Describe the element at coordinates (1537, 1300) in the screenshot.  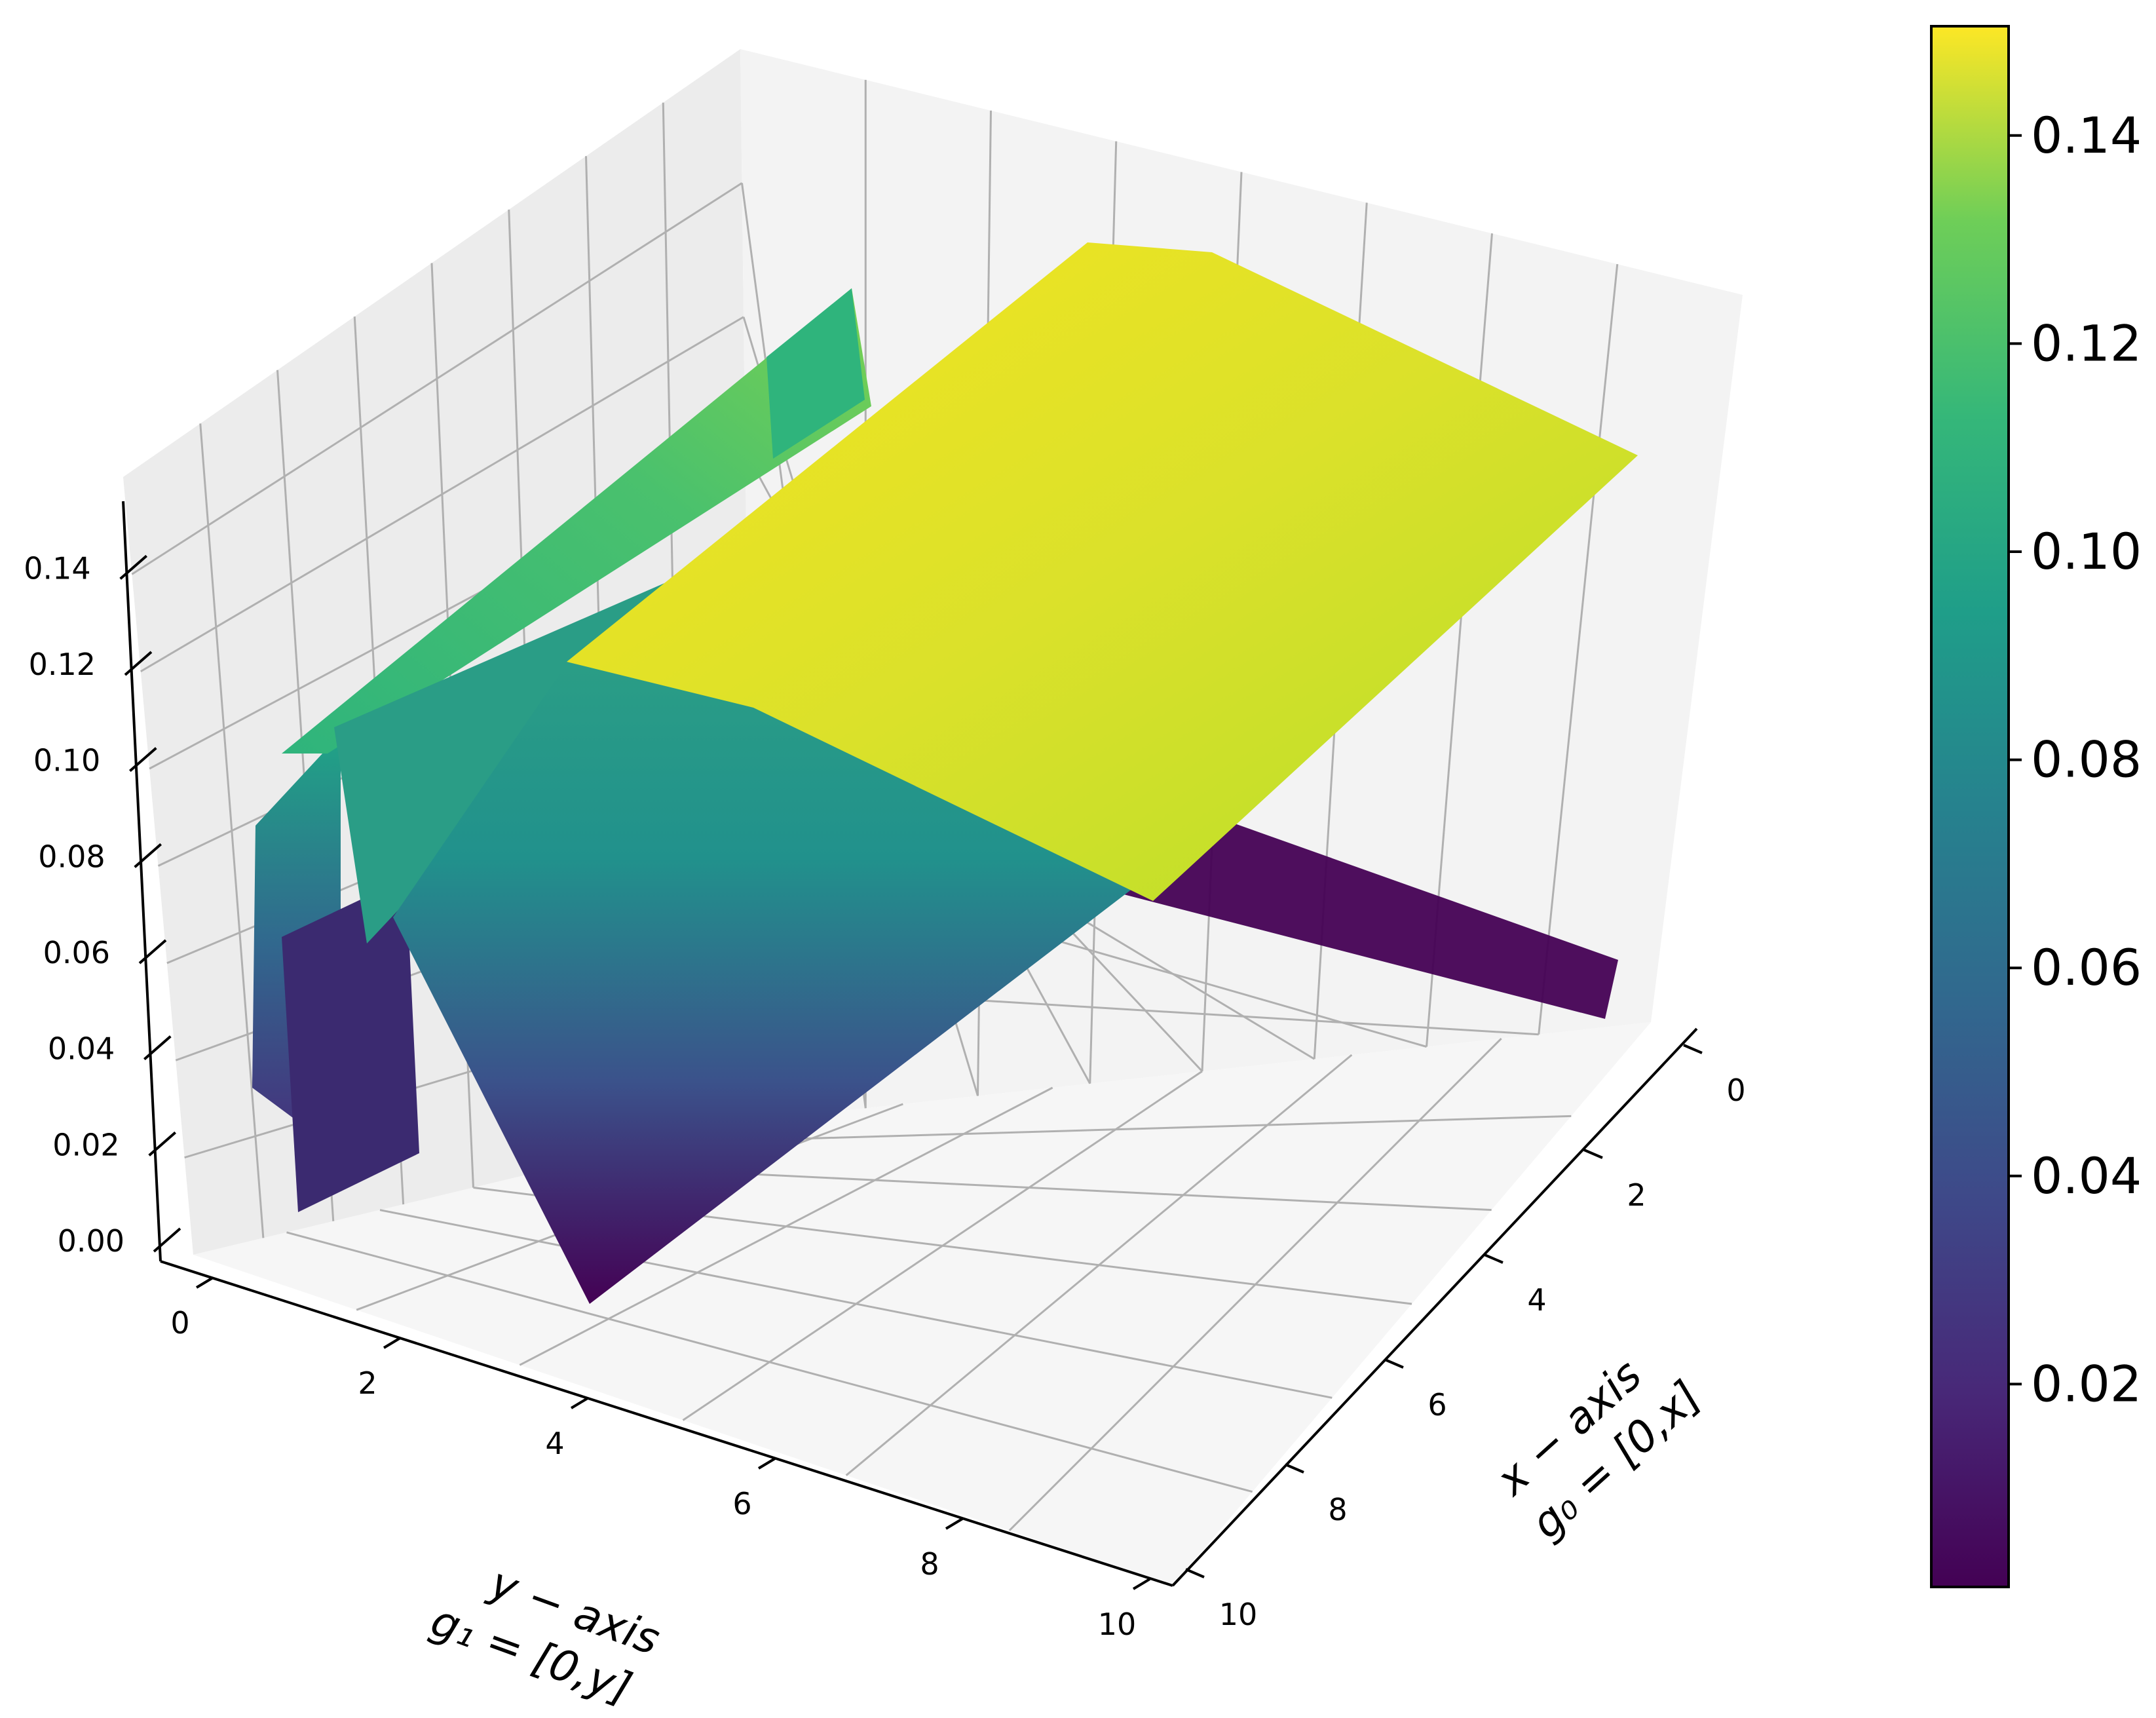
I see `x-tick-label: 4` at that location.